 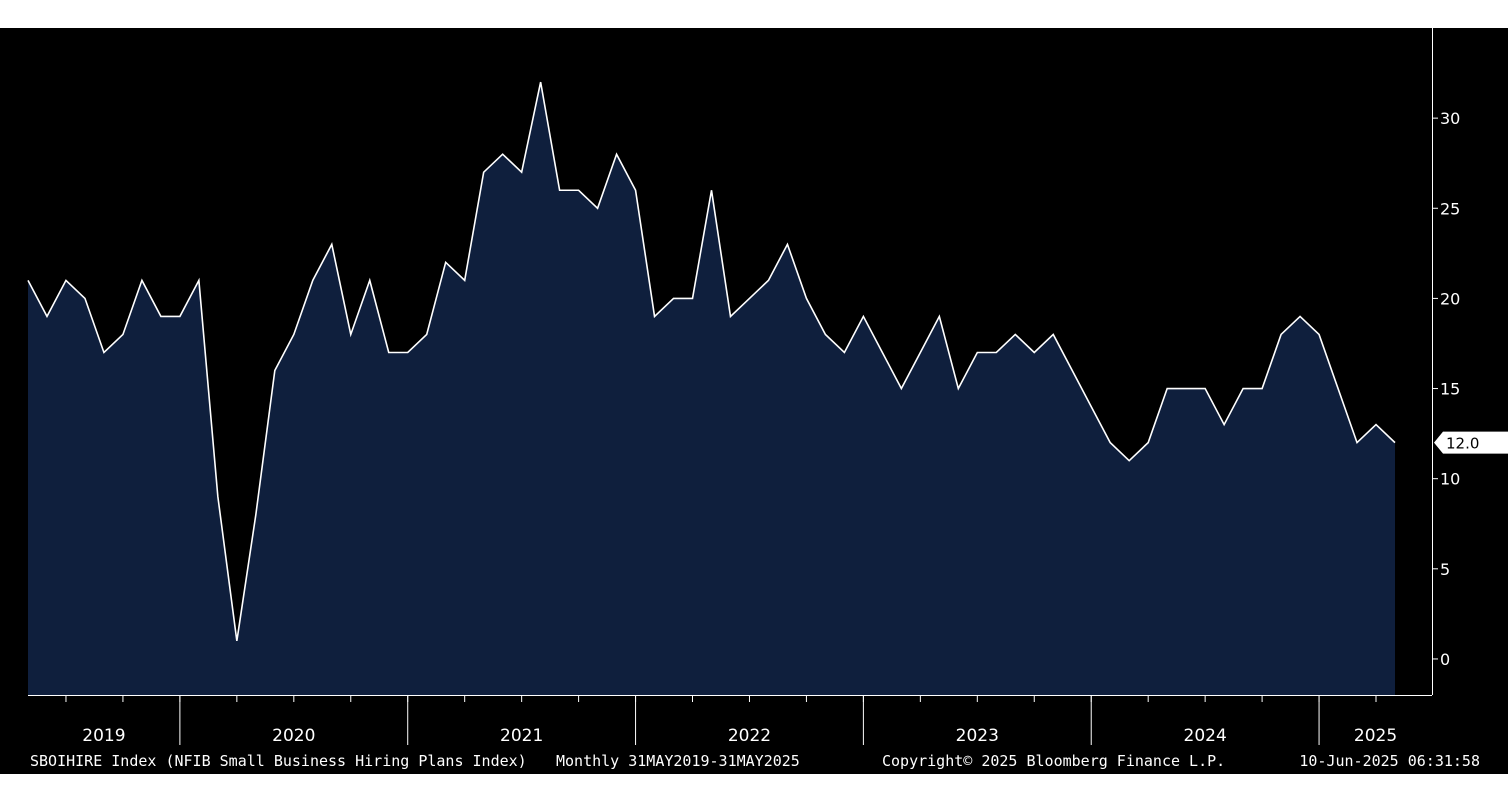 I want to click on last-value-box, so click(x=1471, y=442).